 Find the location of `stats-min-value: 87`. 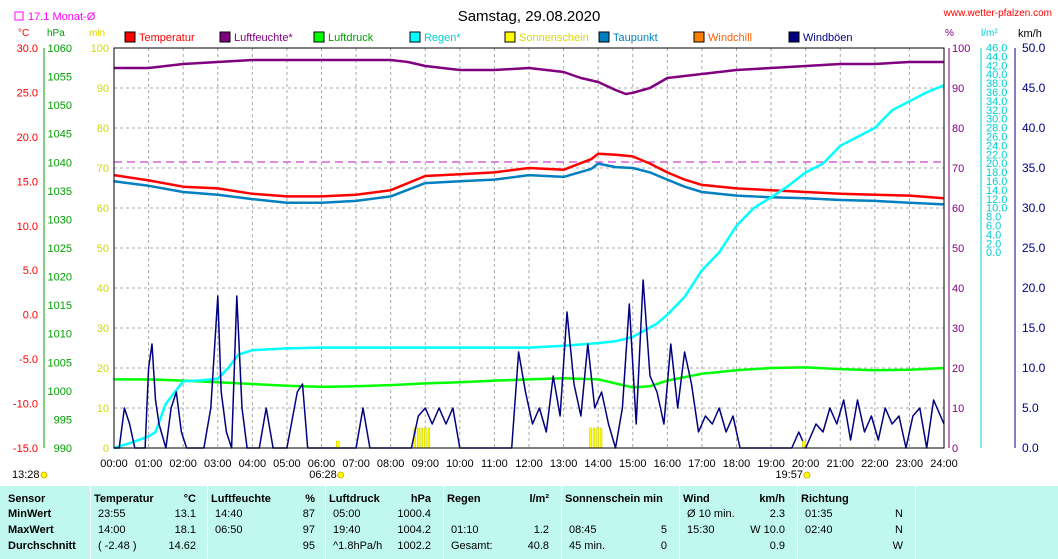

stats-min-value: 87 is located at coordinates (308, 514).